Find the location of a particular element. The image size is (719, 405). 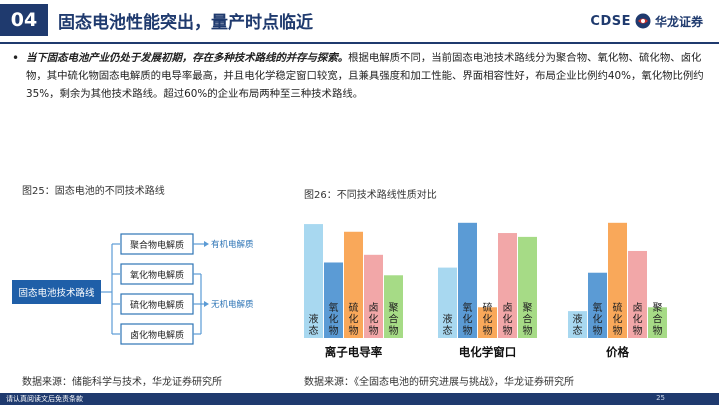

series-label-2-4: 聚合物 is located at coordinates (658, 319).